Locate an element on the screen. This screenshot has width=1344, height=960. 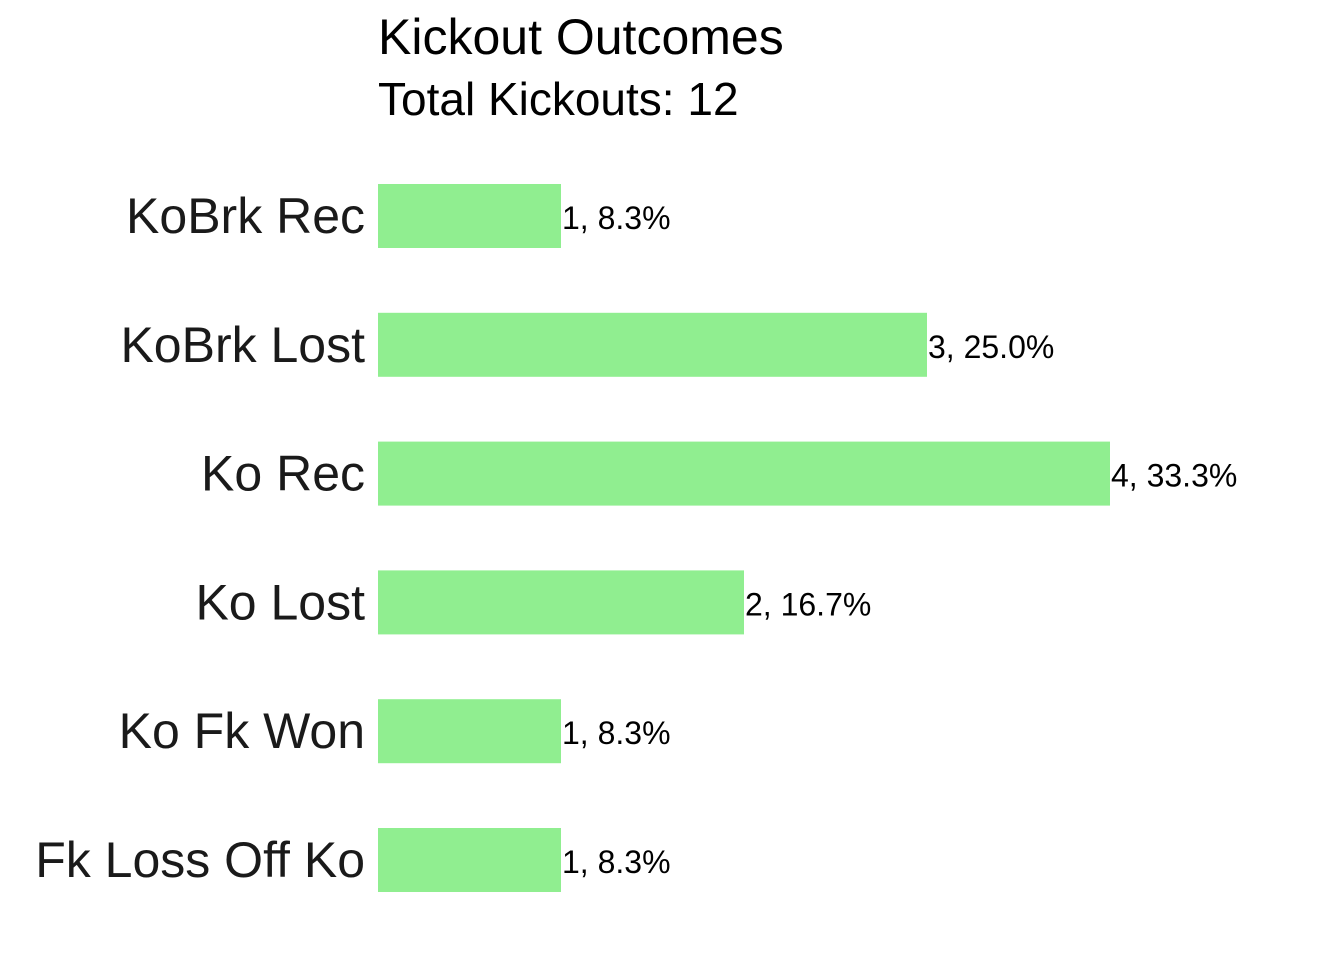
category-label: Fk Loss Off Ko is located at coordinates (200, 860).